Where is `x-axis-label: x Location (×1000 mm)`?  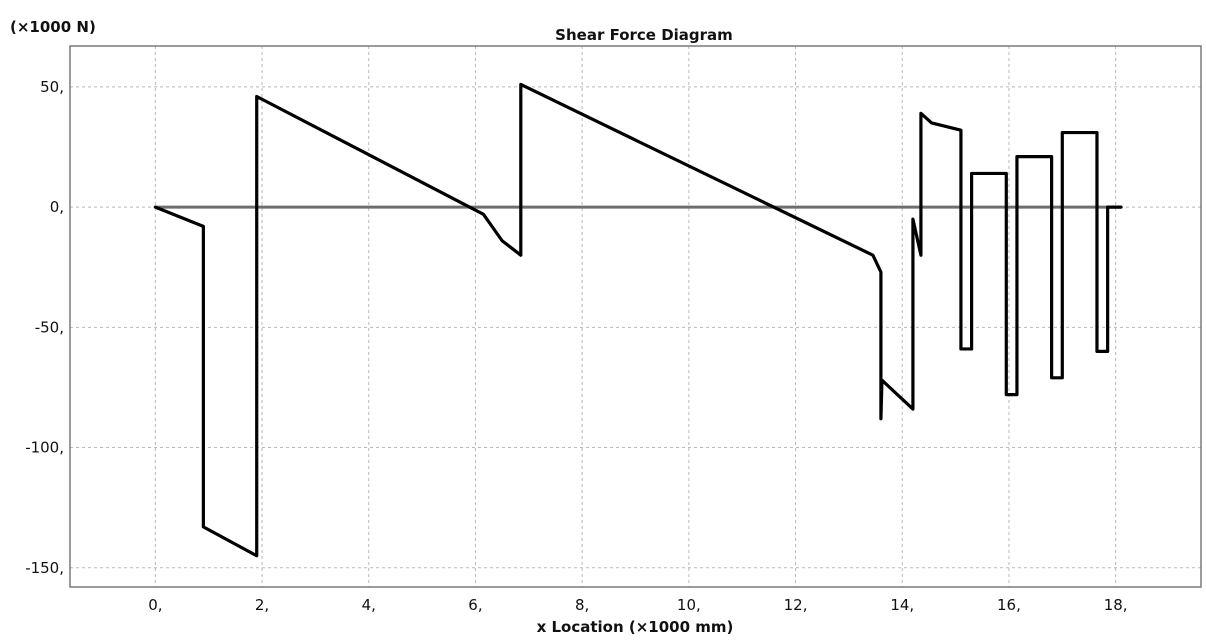
x-axis-label: x Location (×1000 mm) is located at coordinates (635, 627).